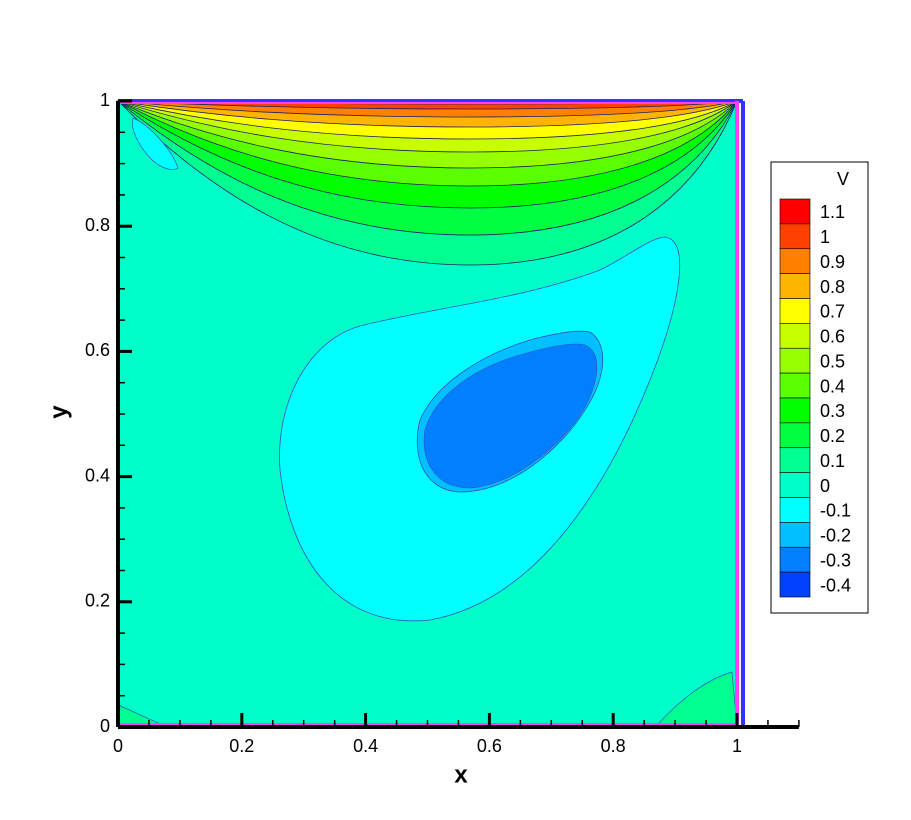  What do you see at coordinates (105, 726) in the screenshot?
I see `y-tick-label: 0` at bounding box center [105, 726].